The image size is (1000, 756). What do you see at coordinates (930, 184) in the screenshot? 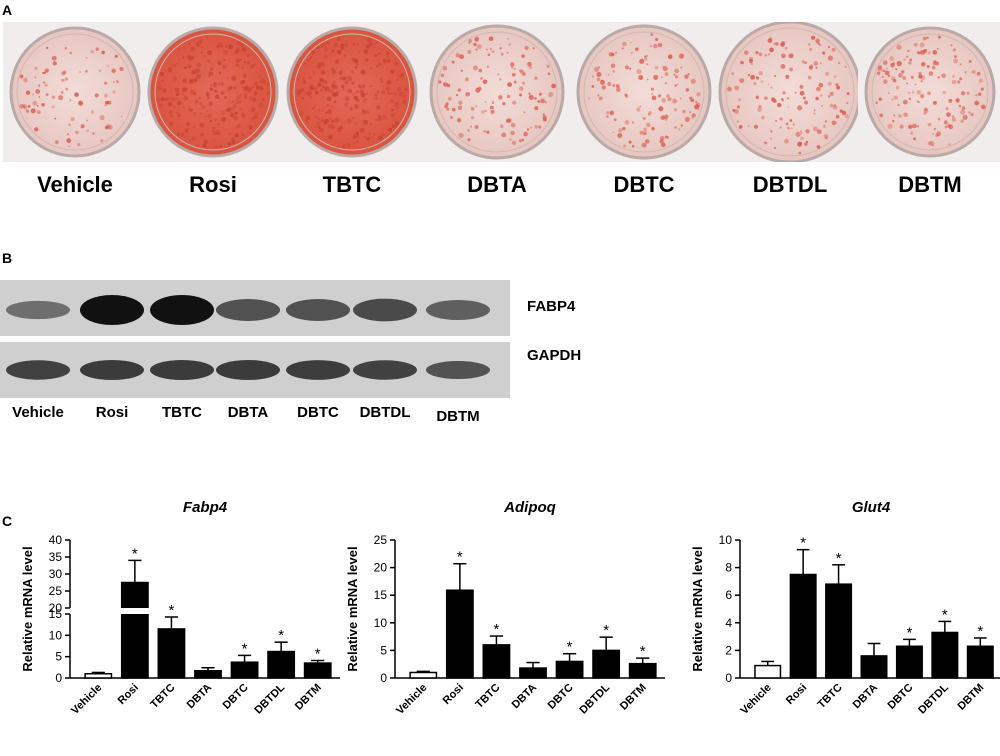
I see `dish-label: DBTM` at bounding box center [930, 184].